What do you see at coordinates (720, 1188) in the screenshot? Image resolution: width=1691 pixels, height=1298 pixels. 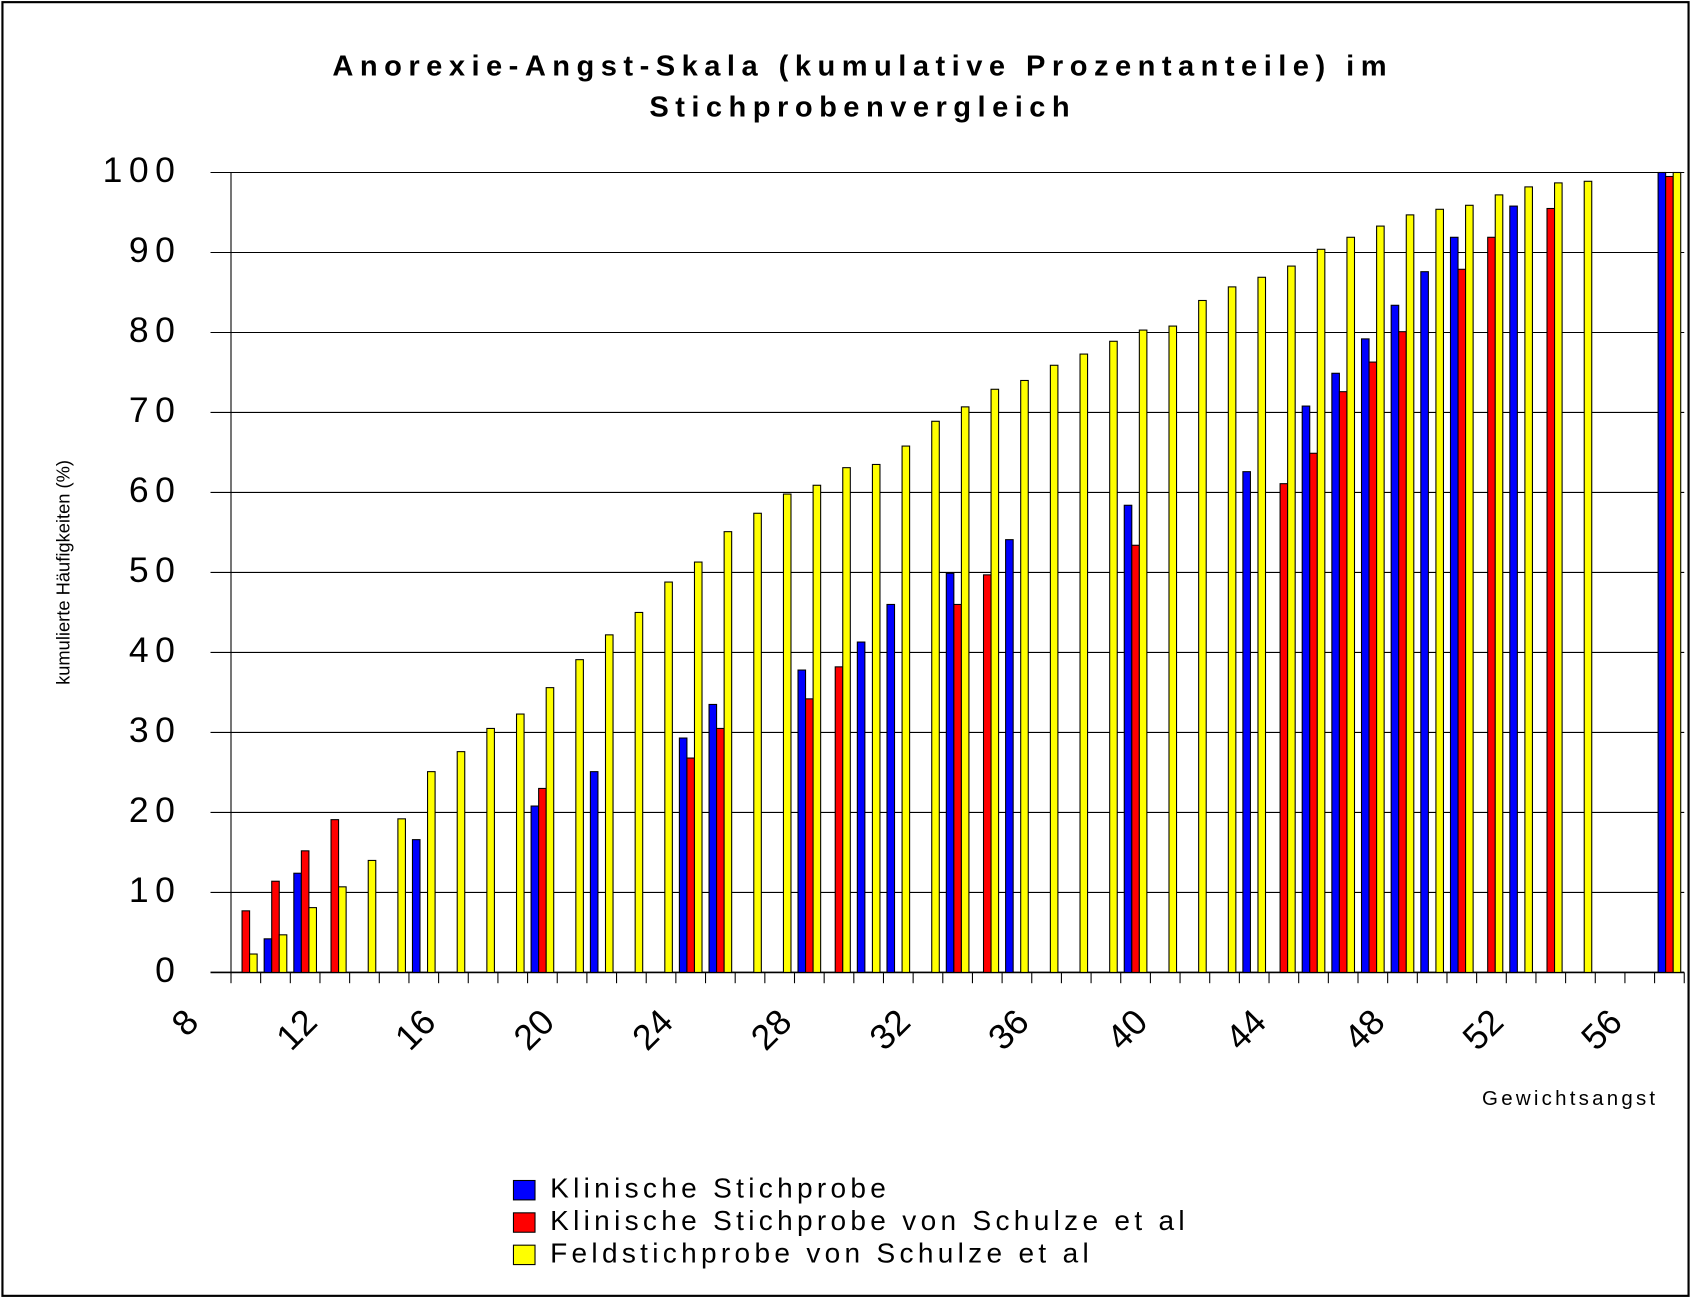 I see `legend-label: Klinische Stichprobe` at bounding box center [720, 1188].